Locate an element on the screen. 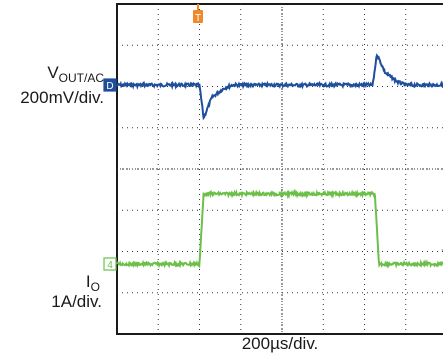 The height and width of the screenshot is (360, 443). io-channel-label: IO is located at coordinates (52, 283).